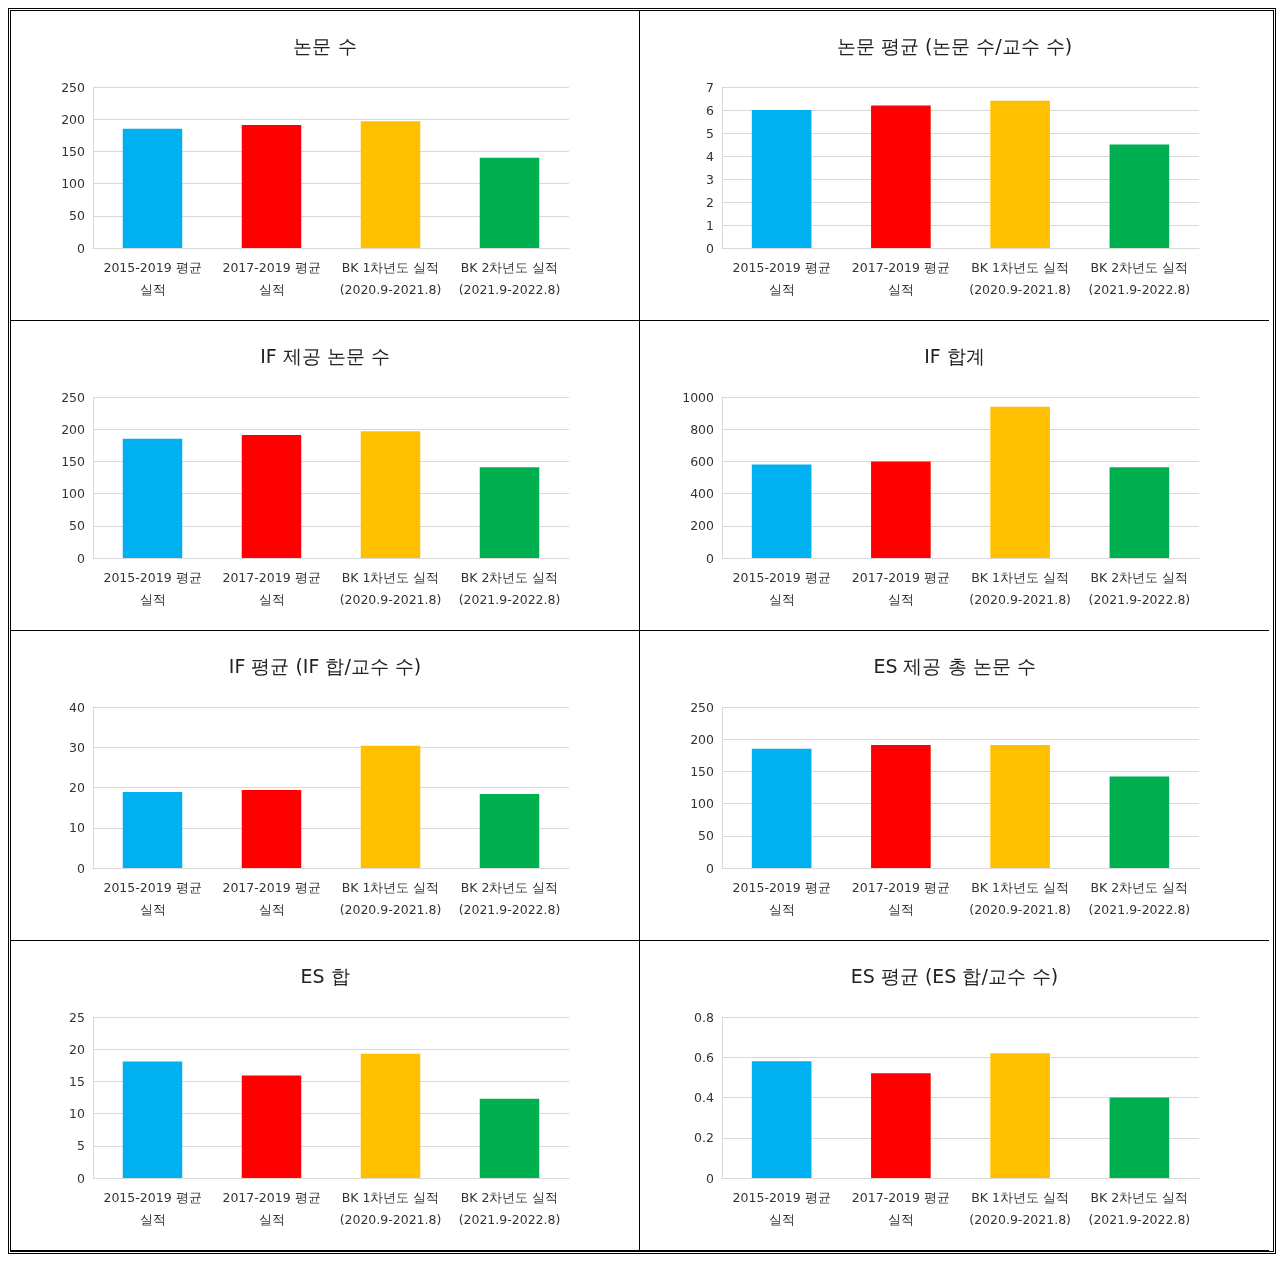  I want to click on y-tick-label: 40, so click(77, 707).